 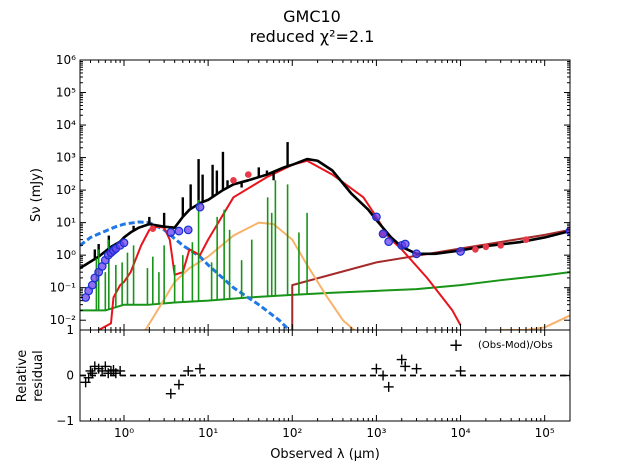 I want to click on x-tick-label: 10³, so click(x=376, y=433).